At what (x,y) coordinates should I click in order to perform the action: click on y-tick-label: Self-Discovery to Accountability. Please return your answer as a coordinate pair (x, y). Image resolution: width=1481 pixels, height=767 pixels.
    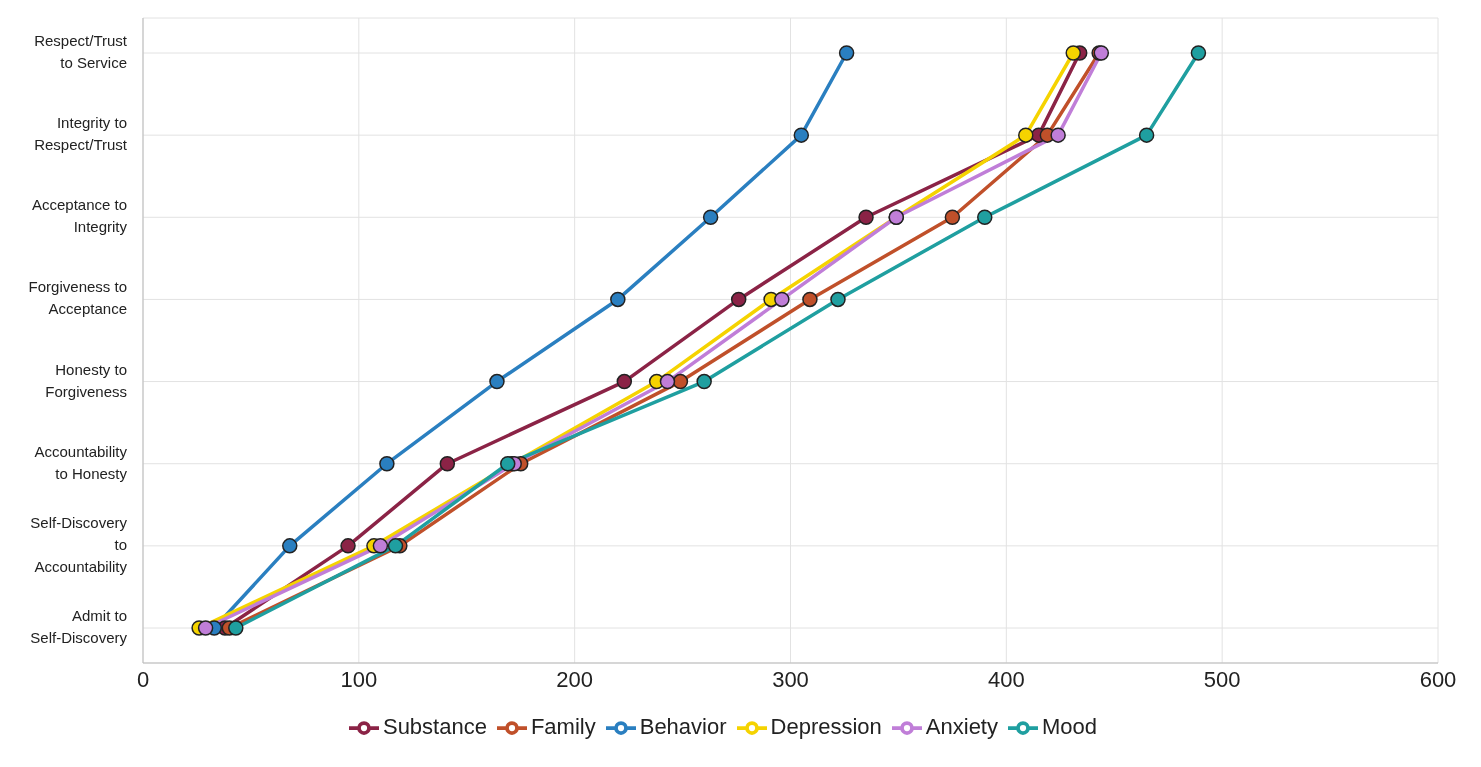
    Looking at the image, I should click on (79, 544).